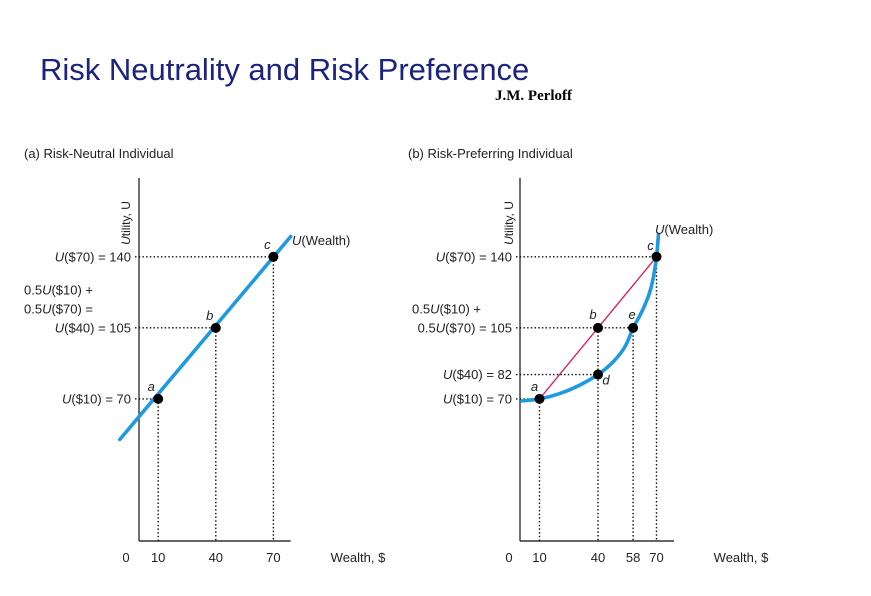  I want to click on point-d, so click(598, 374).